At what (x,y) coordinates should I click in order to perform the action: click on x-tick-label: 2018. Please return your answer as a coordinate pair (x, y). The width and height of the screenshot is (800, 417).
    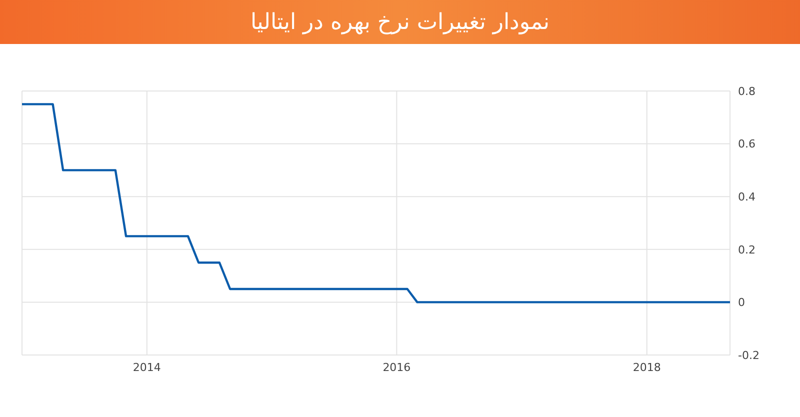
    Looking at the image, I should click on (646, 367).